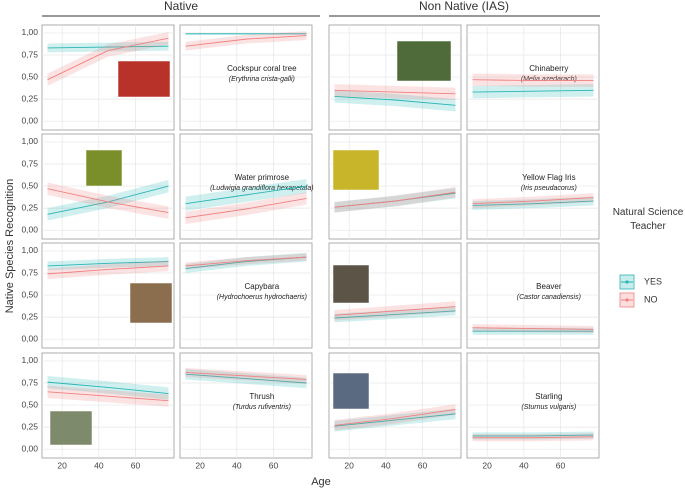  What do you see at coordinates (262, 188) in the screenshot?
I see `species-scientific-name: (Ludwigia grandiflora hexapetala)` at bounding box center [262, 188].